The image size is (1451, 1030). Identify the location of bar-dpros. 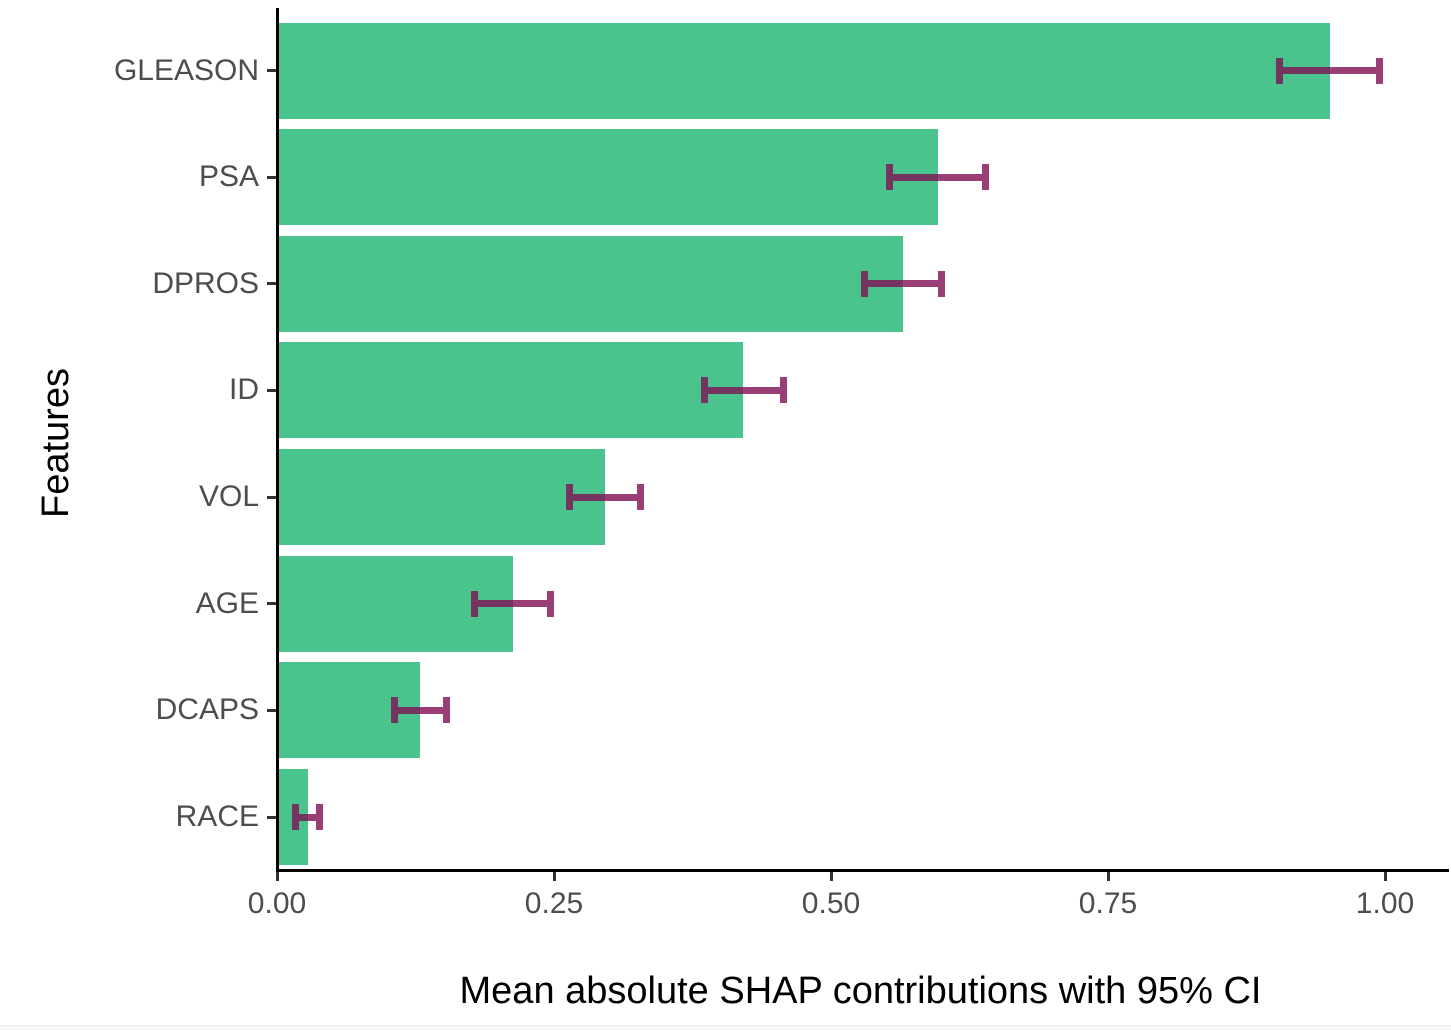
(591, 283).